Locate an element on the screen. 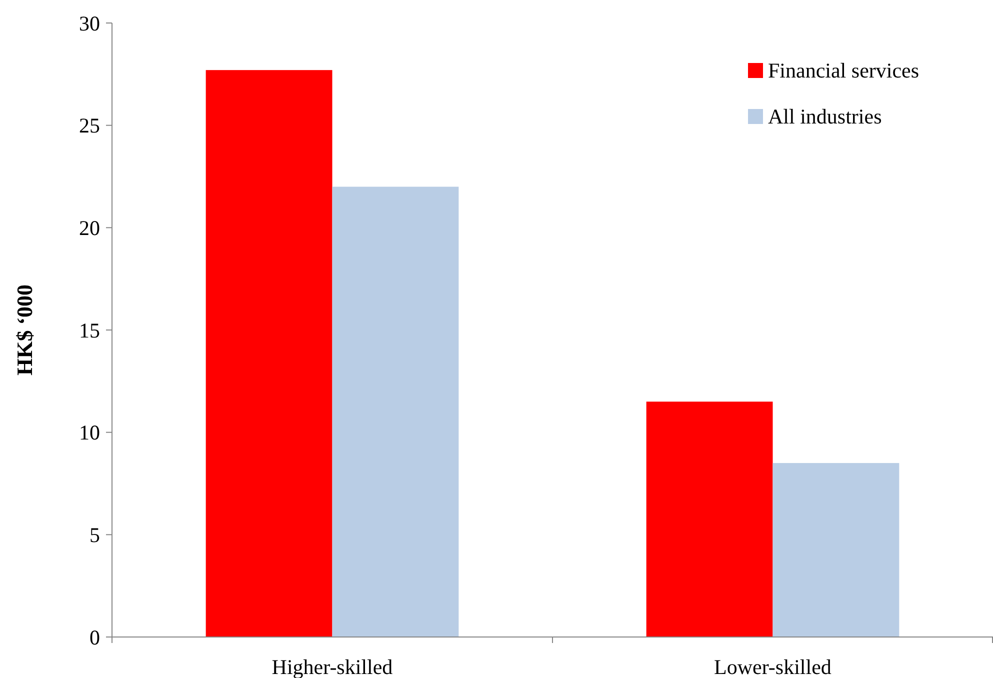 Image resolution: width=993 pixels, height=678 pixels. legend-label: Financial services is located at coordinates (844, 70).